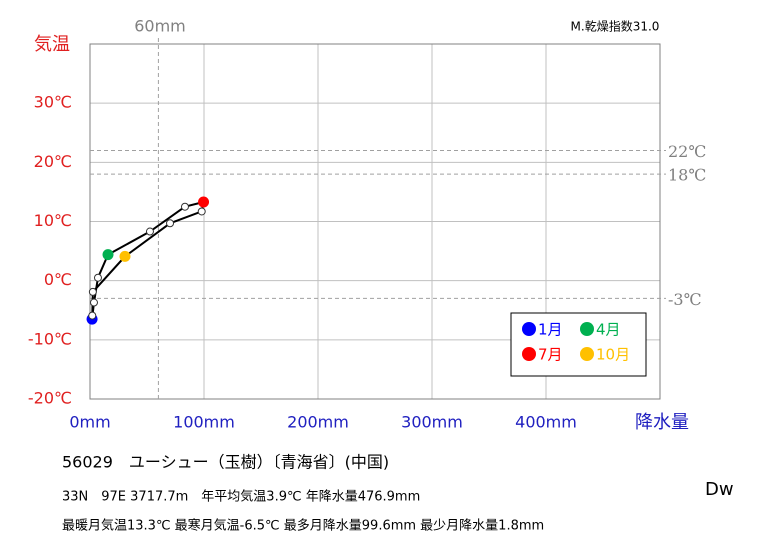  What do you see at coordinates (241, 497) in the screenshot?
I see `info-line: 33N 97E 3717.7m 年平均気温3.9℃ 年降水量476.9mm` at bounding box center [241, 497].